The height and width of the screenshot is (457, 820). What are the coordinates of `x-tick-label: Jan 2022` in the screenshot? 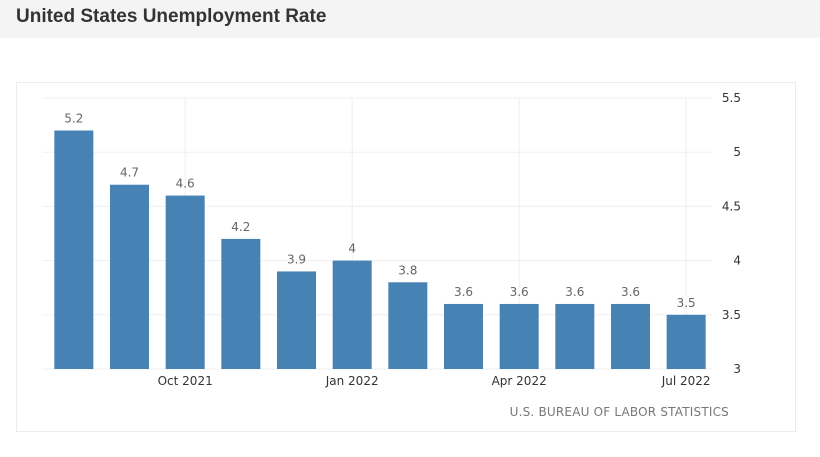 It's located at (352, 381).